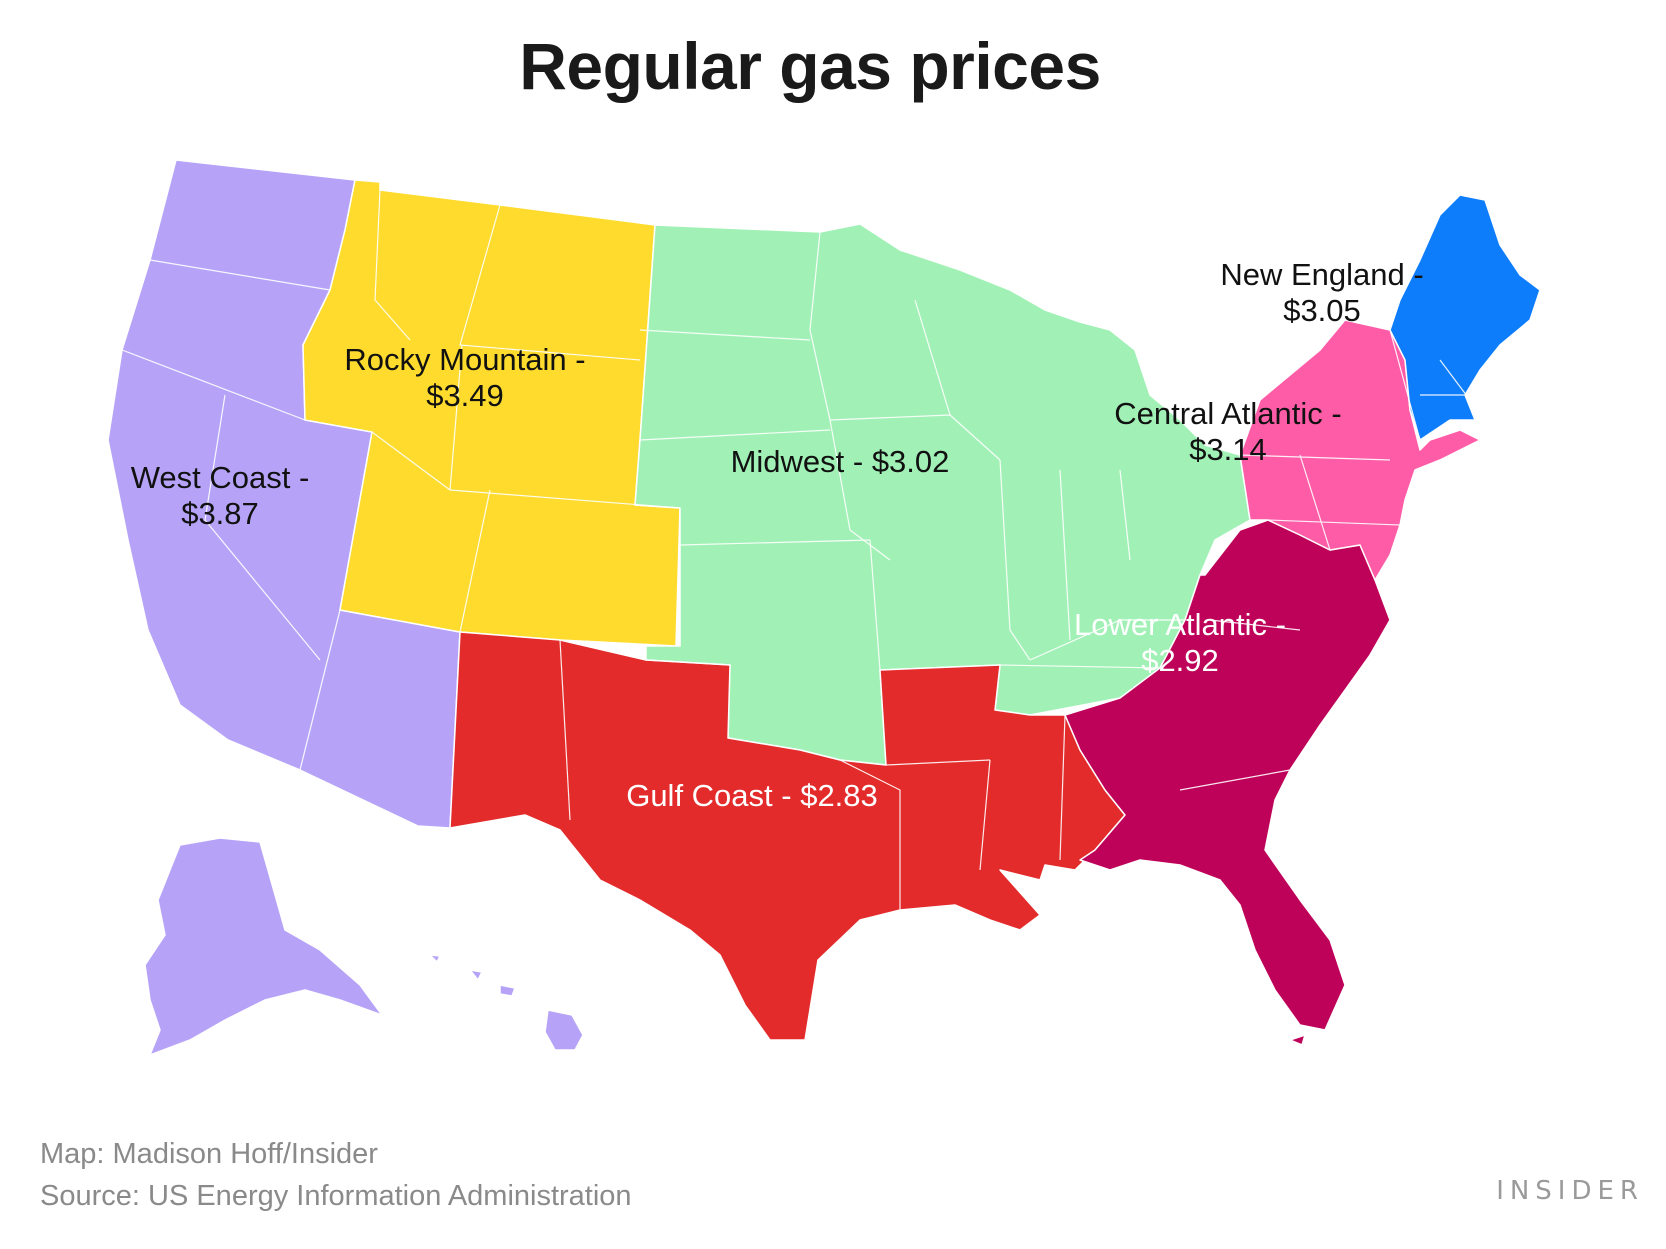 Image resolution: width=1666 pixels, height=1249 pixels. I want to click on label-central-atlantic-line1: Central Atlantic -, so click(1227, 413).